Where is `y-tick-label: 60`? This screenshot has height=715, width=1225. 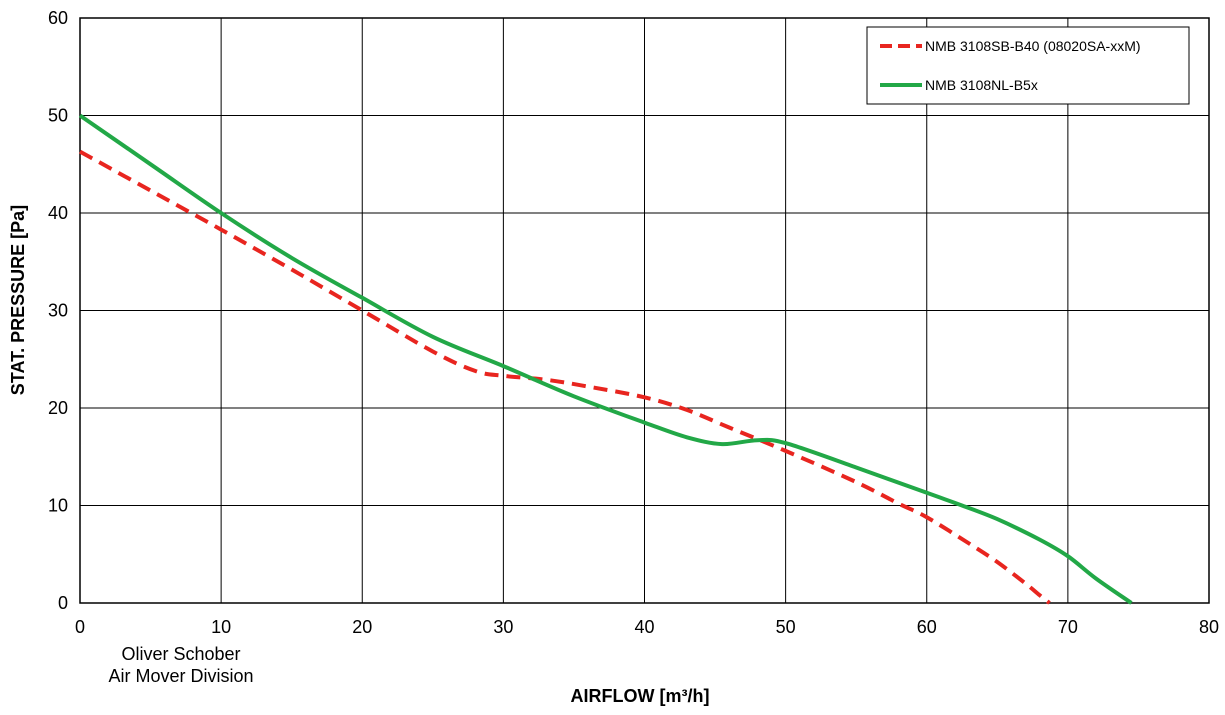
y-tick-label: 60 is located at coordinates (58, 18).